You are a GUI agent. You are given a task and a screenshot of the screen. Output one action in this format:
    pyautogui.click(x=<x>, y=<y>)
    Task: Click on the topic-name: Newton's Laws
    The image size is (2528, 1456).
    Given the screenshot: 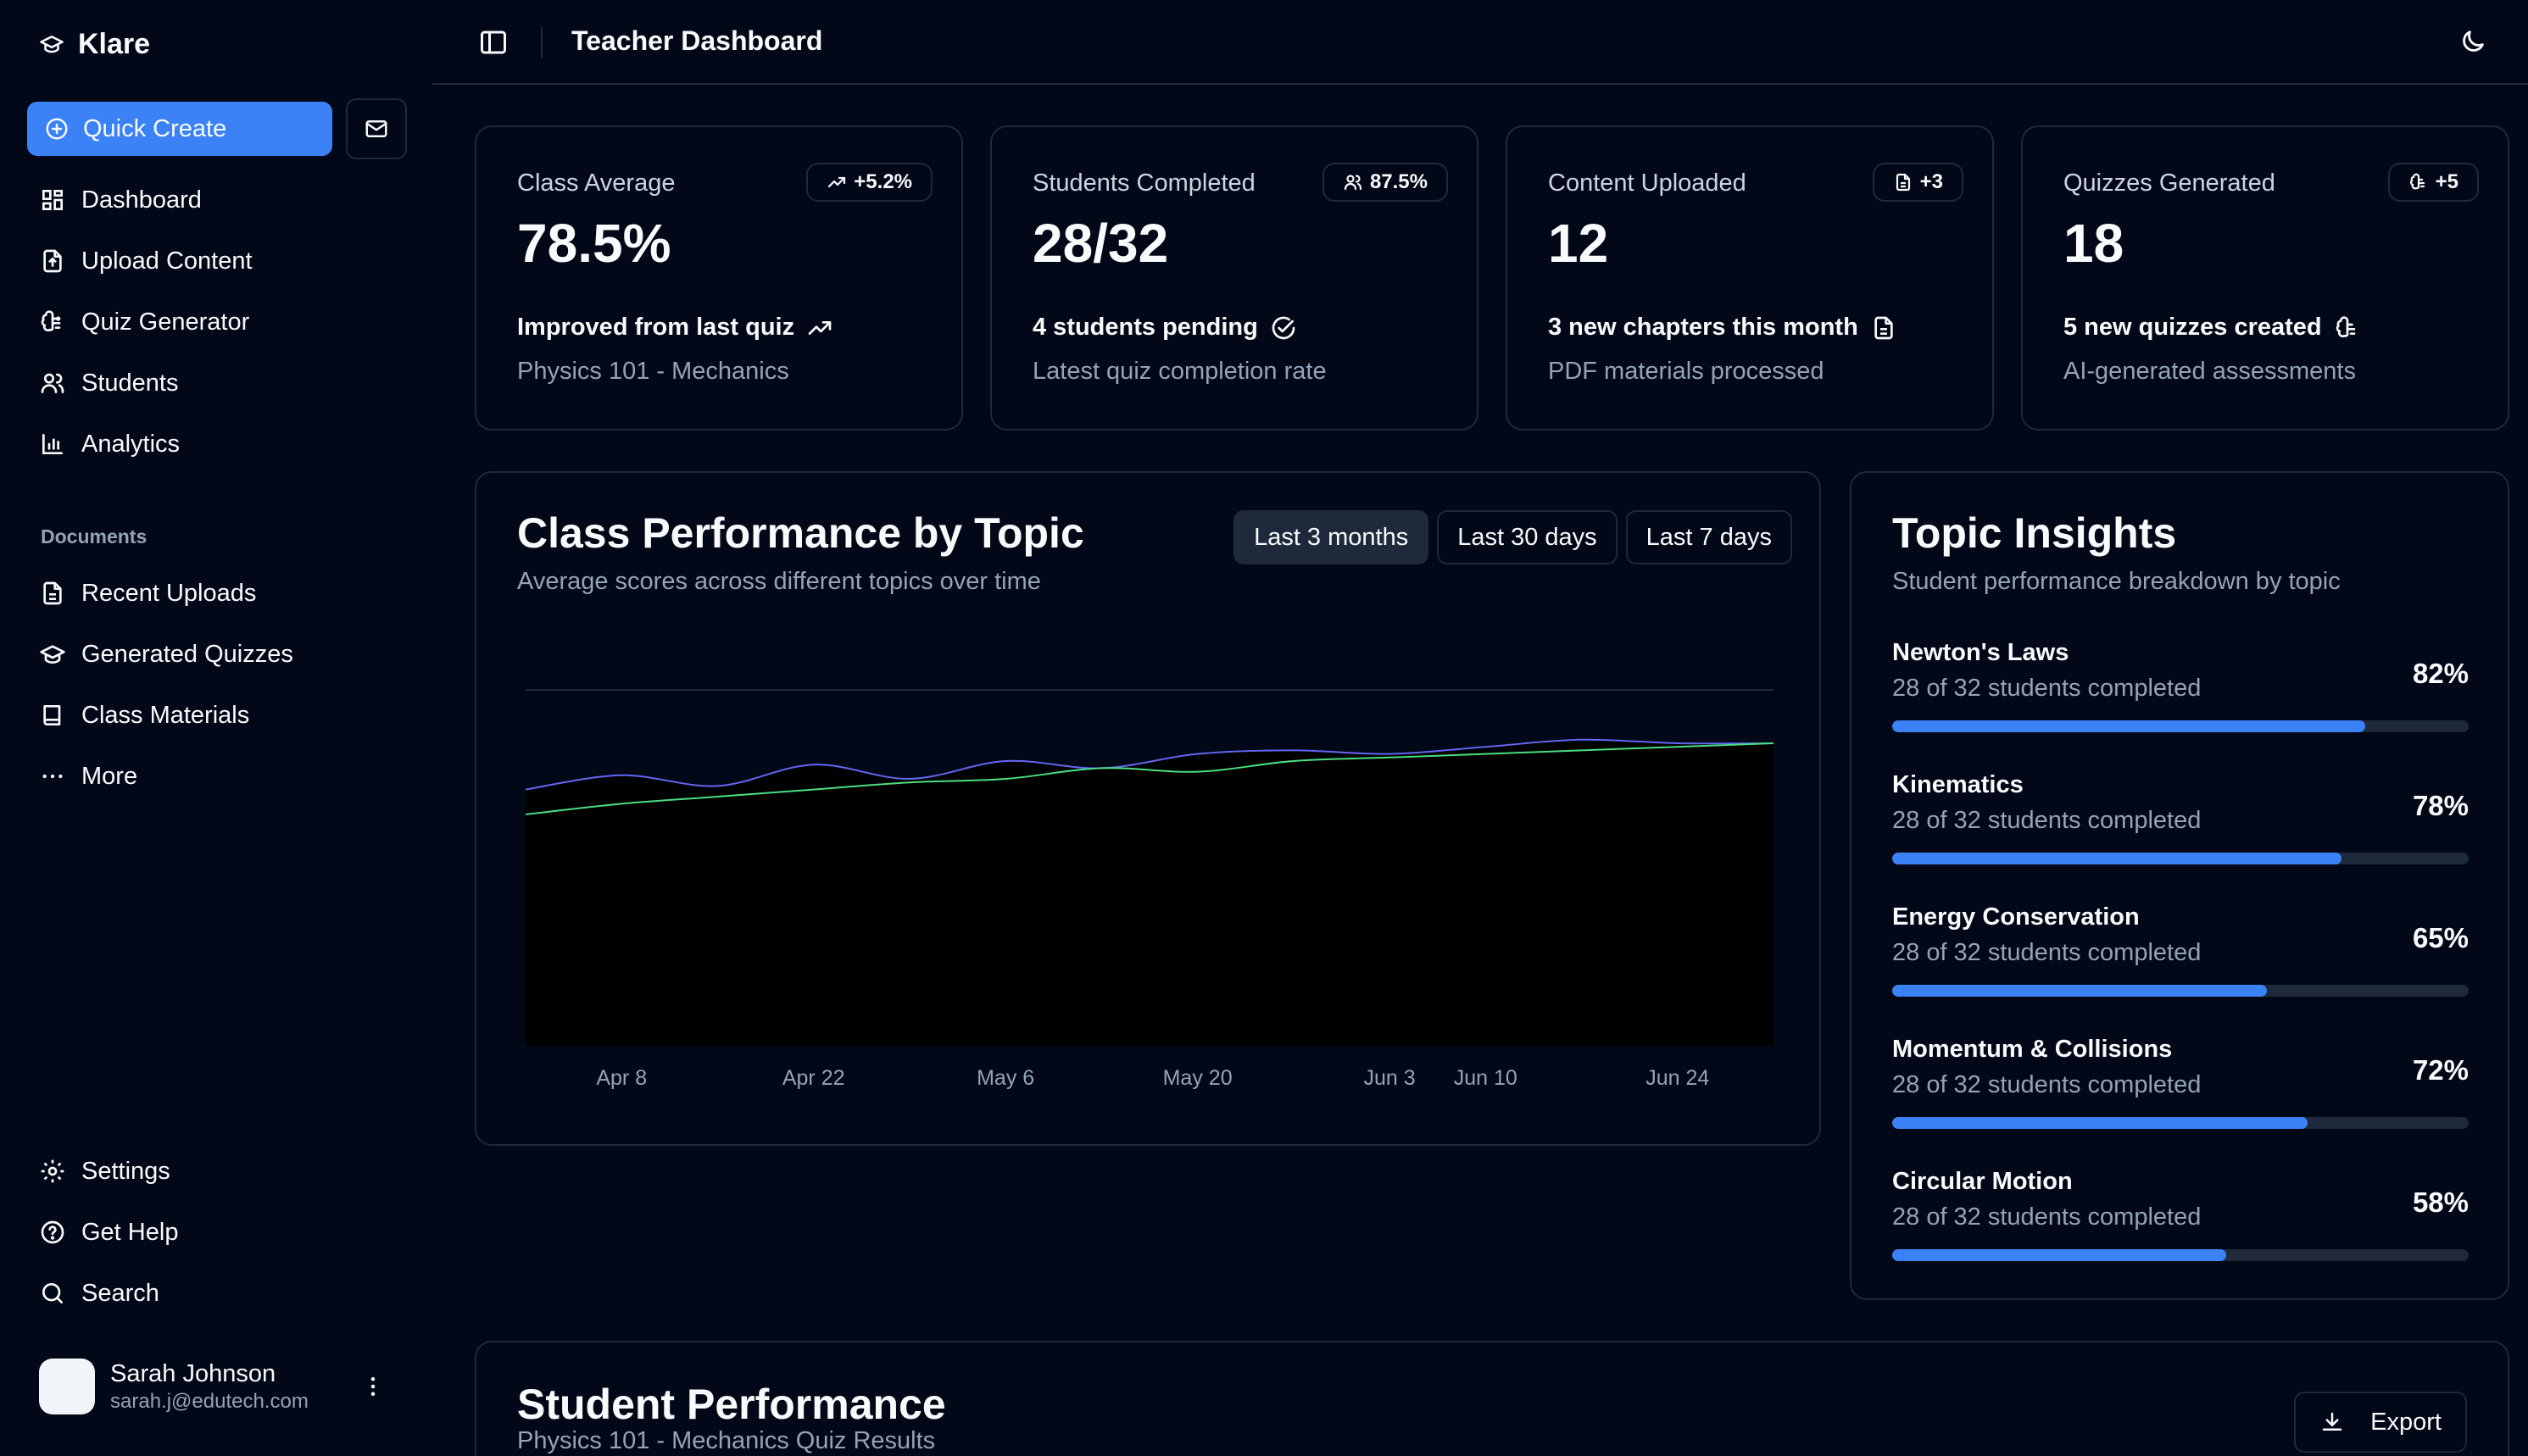 What is the action you would take?
    pyautogui.click(x=1980, y=652)
    